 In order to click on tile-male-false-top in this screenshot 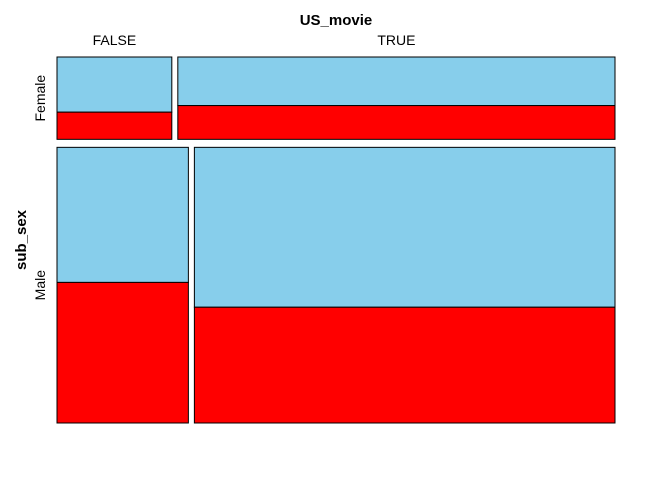, I will do `click(122, 214)`.